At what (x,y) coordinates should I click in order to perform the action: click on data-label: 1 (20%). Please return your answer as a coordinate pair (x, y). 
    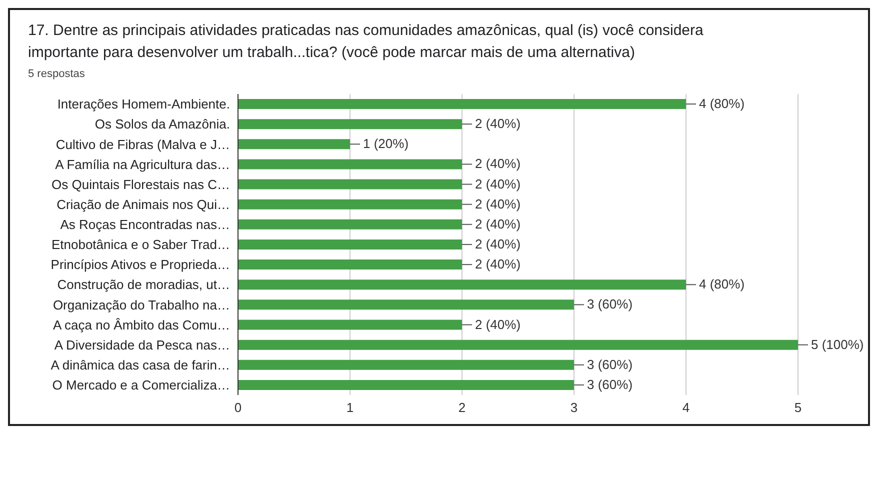
    Looking at the image, I should click on (386, 144).